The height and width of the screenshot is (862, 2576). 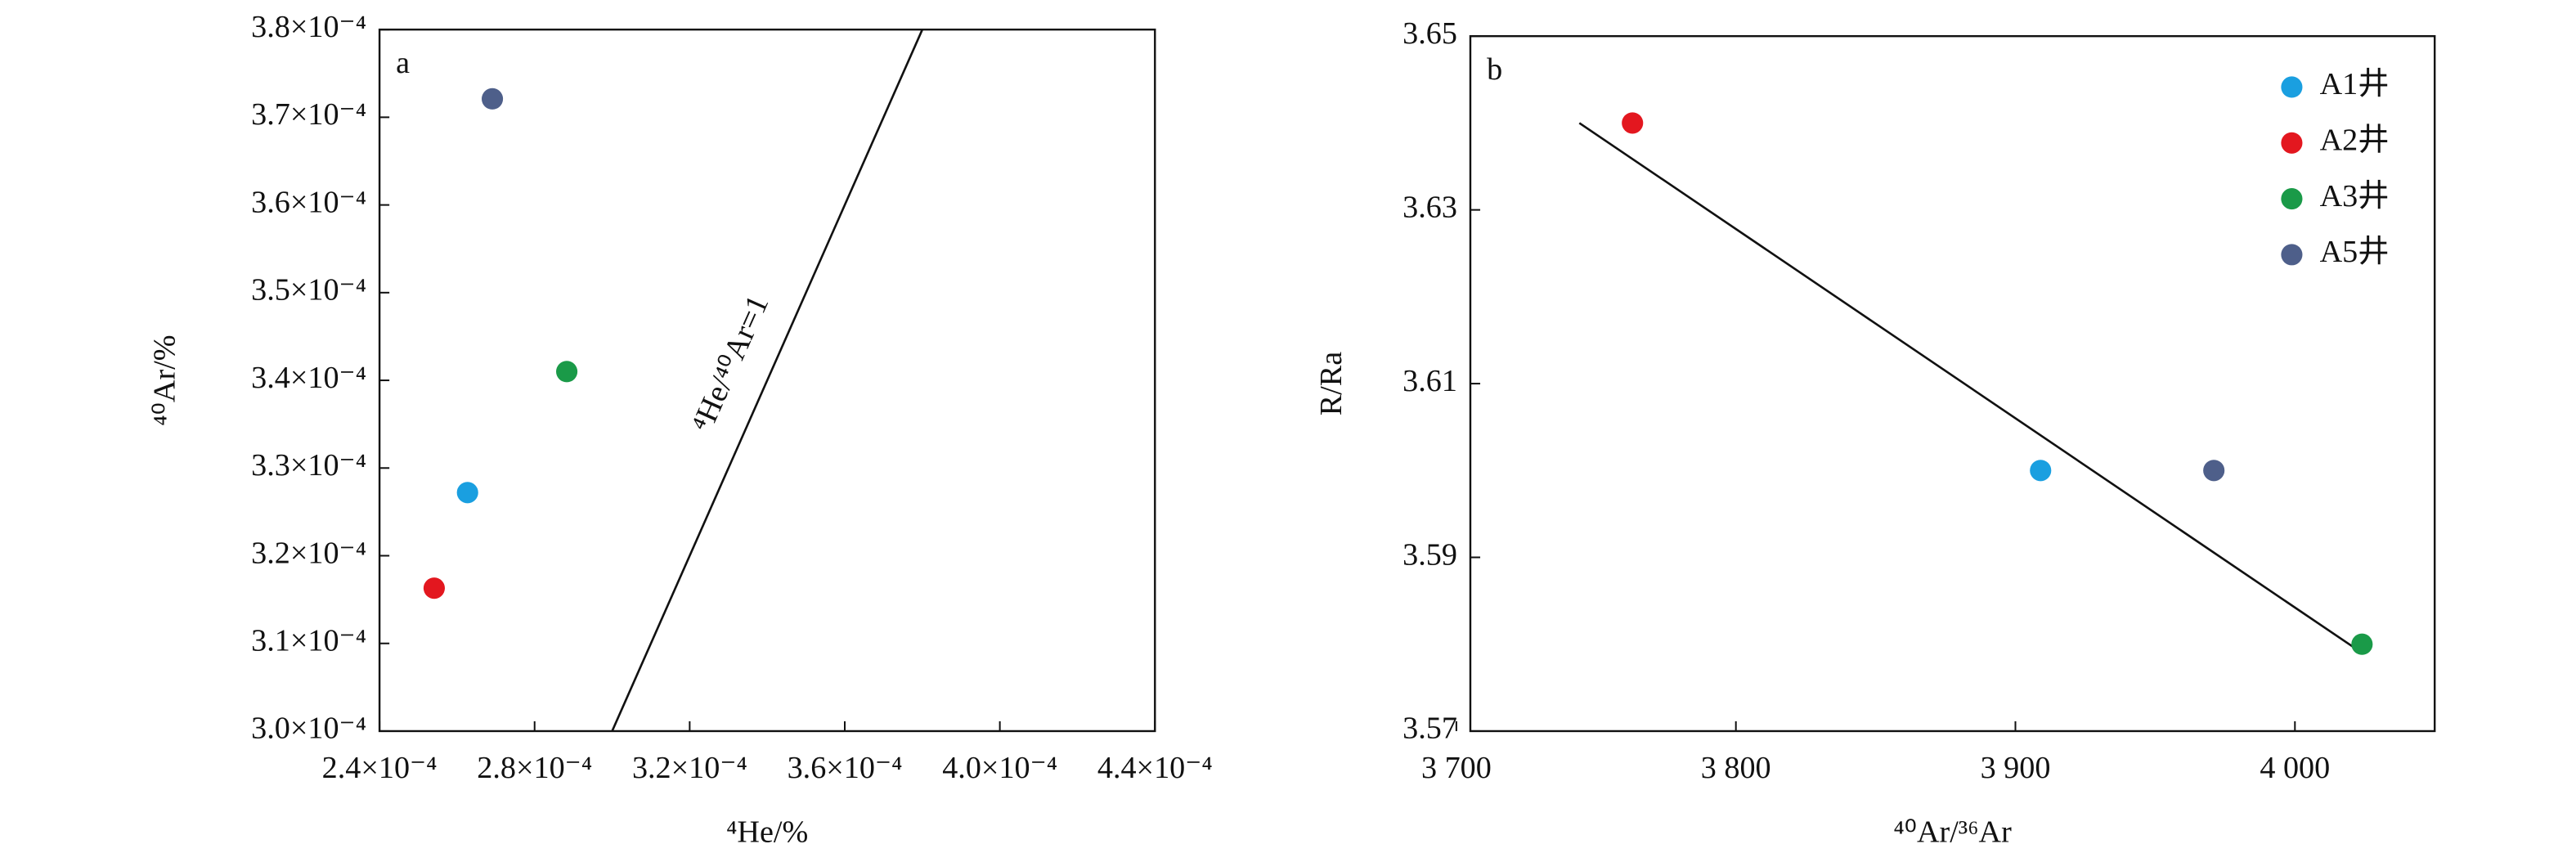 I want to click on x-tick-label: 3.6×10⁻⁴, so click(x=845, y=768).